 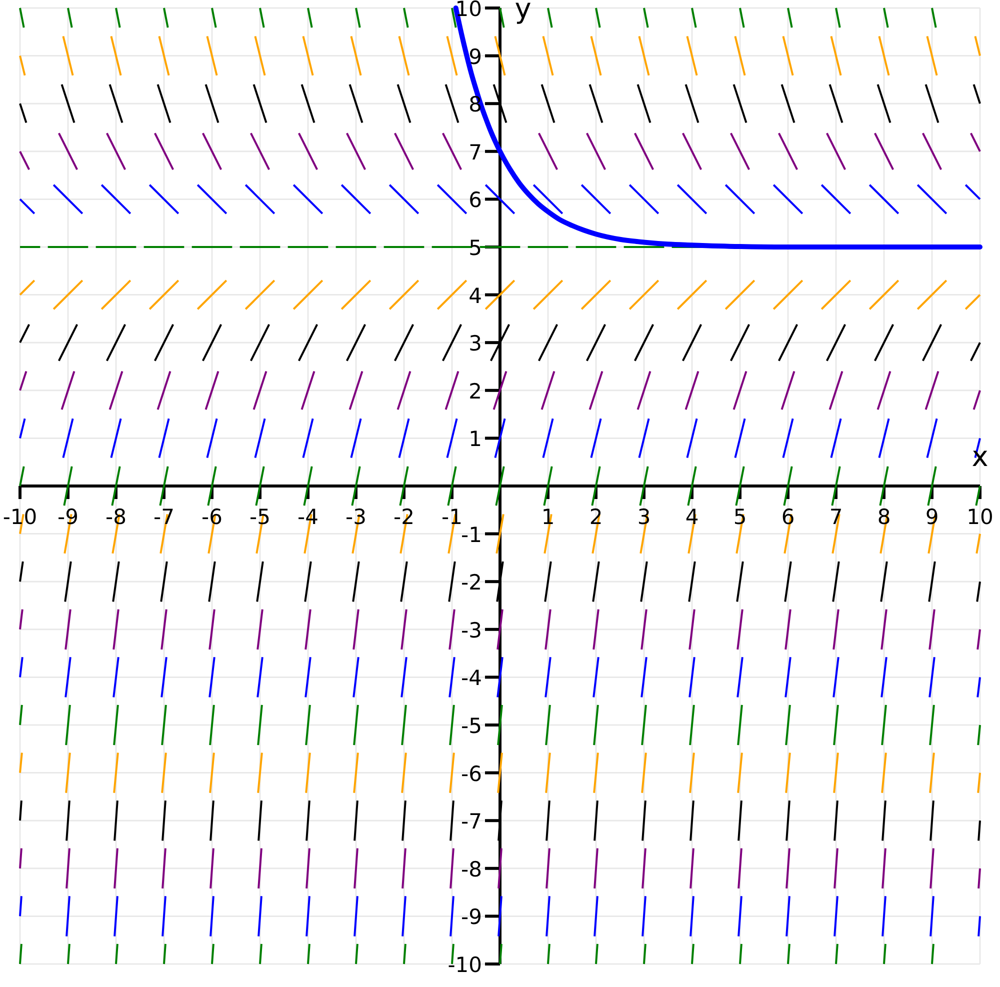 I want to click on x-tick-label: 3, so click(x=644, y=517).